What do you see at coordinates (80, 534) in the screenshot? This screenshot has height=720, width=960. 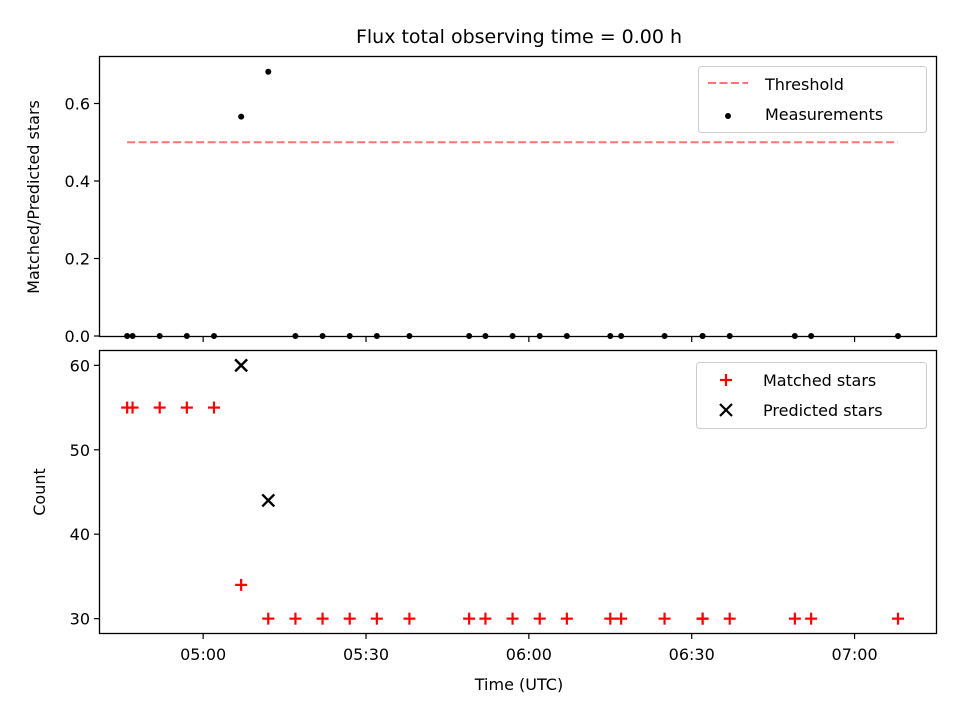 I see `y-tick-label: 40` at bounding box center [80, 534].